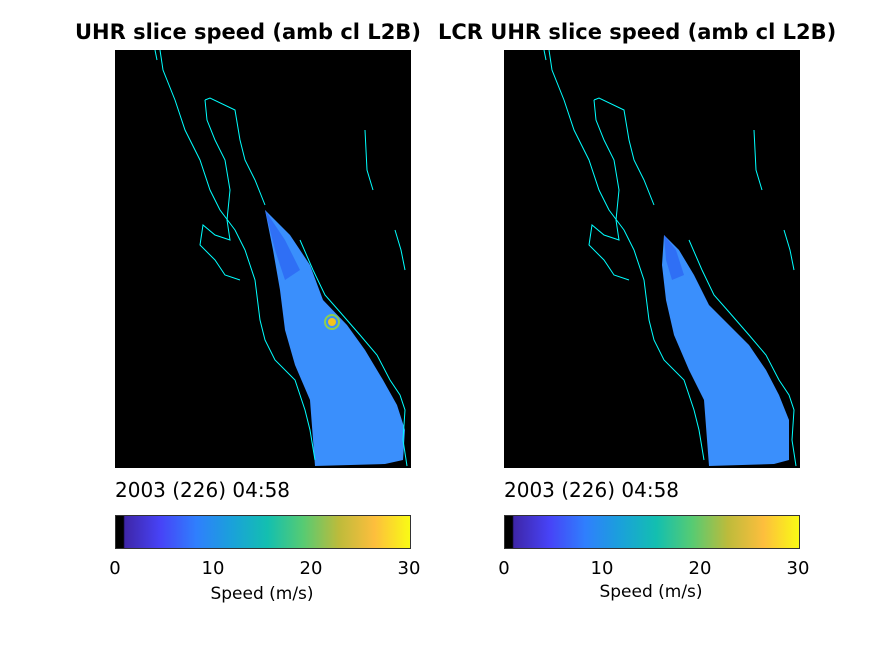 This screenshot has height=663, width=884. I want to click on plot-title: UHR slice speed (amb cl L2B), so click(248, 32).